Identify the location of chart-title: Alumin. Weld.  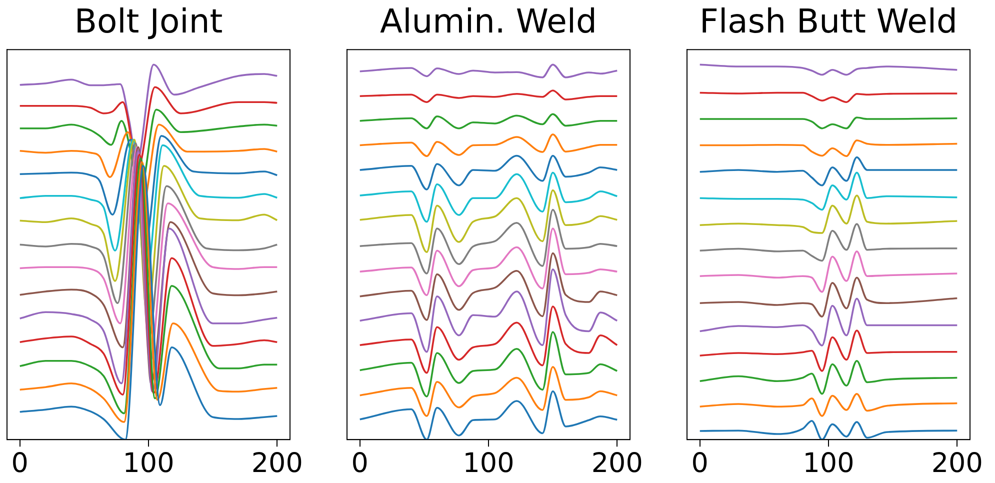
(488, 20).